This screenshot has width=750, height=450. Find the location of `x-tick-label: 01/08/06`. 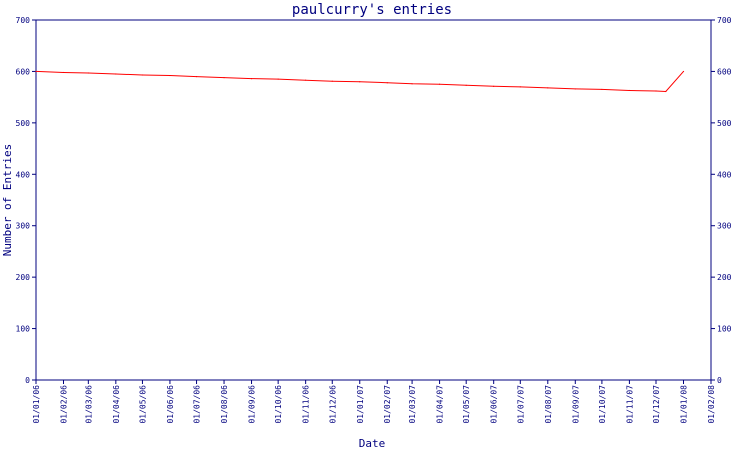

x-tick-label: 01/08/06 is located at coordinates (224, 404).